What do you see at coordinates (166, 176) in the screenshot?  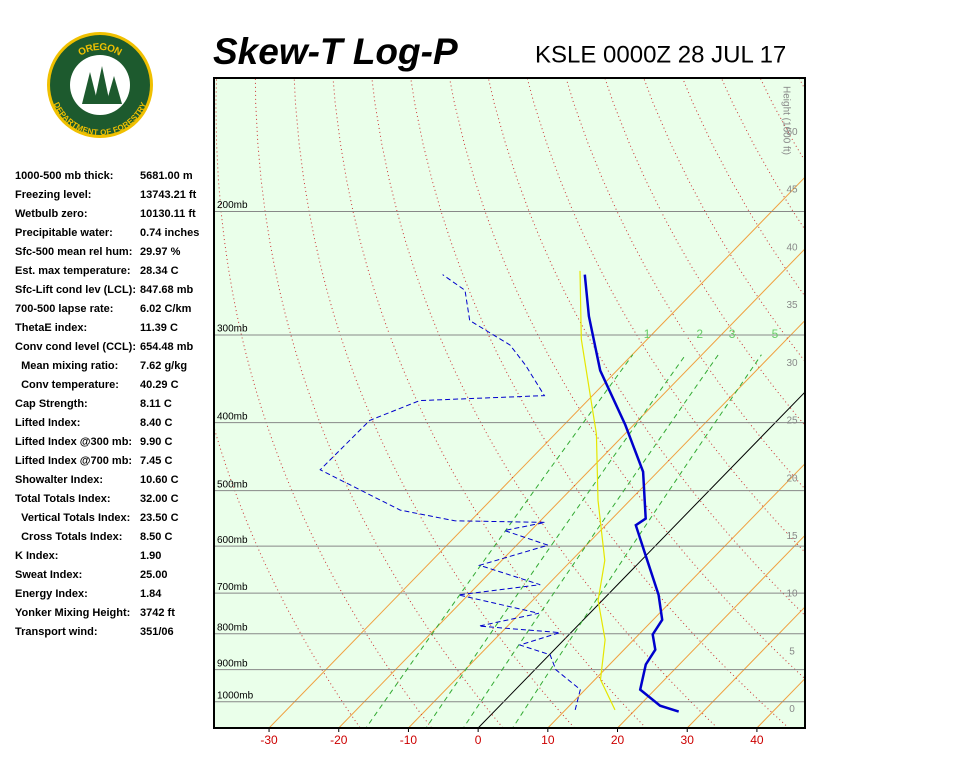 I see `stat-value: 5681.00 m` at bounding box center [166, 176].